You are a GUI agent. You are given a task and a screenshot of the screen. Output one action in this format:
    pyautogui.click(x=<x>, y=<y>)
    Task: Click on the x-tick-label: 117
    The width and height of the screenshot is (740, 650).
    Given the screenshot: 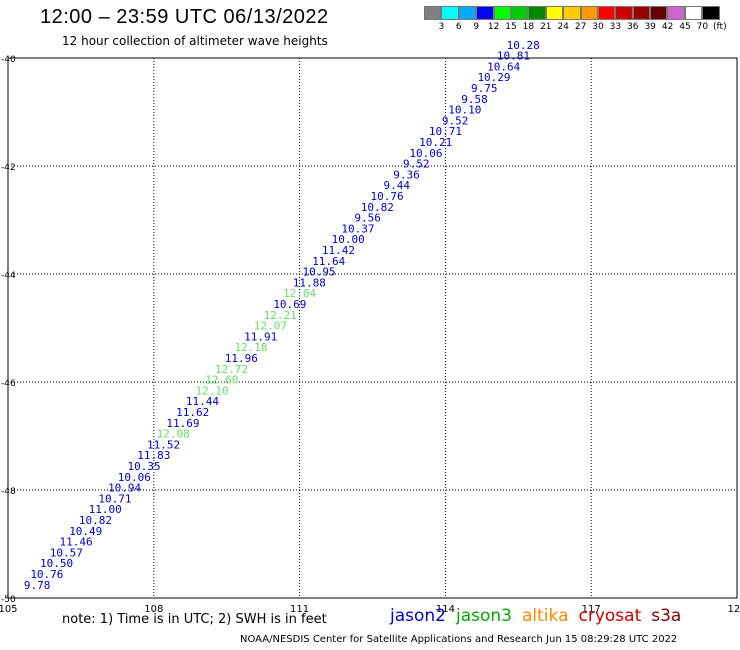 What is the action you would take?
    pyautogui.click(x=591, y=609)
    